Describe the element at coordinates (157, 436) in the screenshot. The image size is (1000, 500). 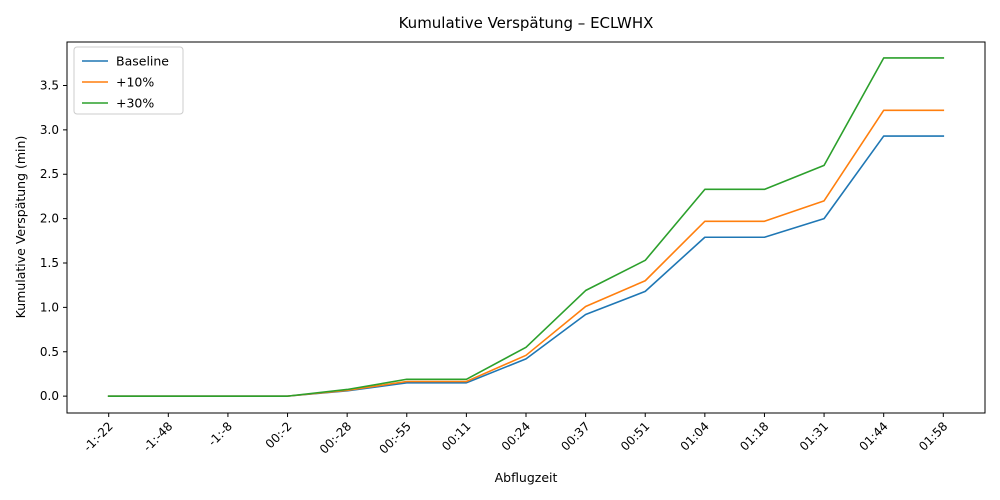
I see `x-tick-label: -1:-48` at that location.